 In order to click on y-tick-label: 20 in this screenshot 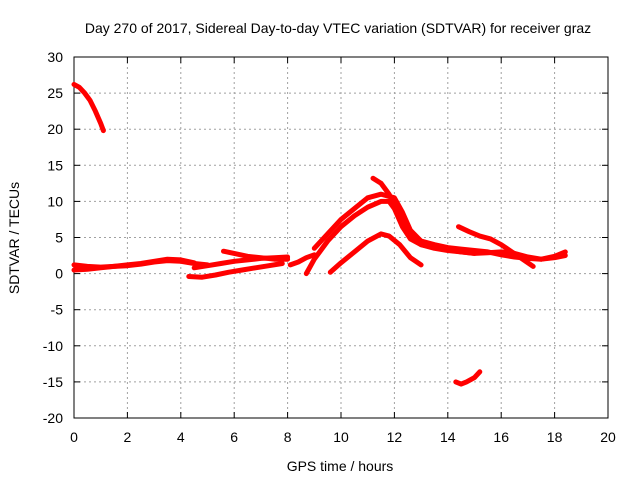, I will do `click(55, 129)`.